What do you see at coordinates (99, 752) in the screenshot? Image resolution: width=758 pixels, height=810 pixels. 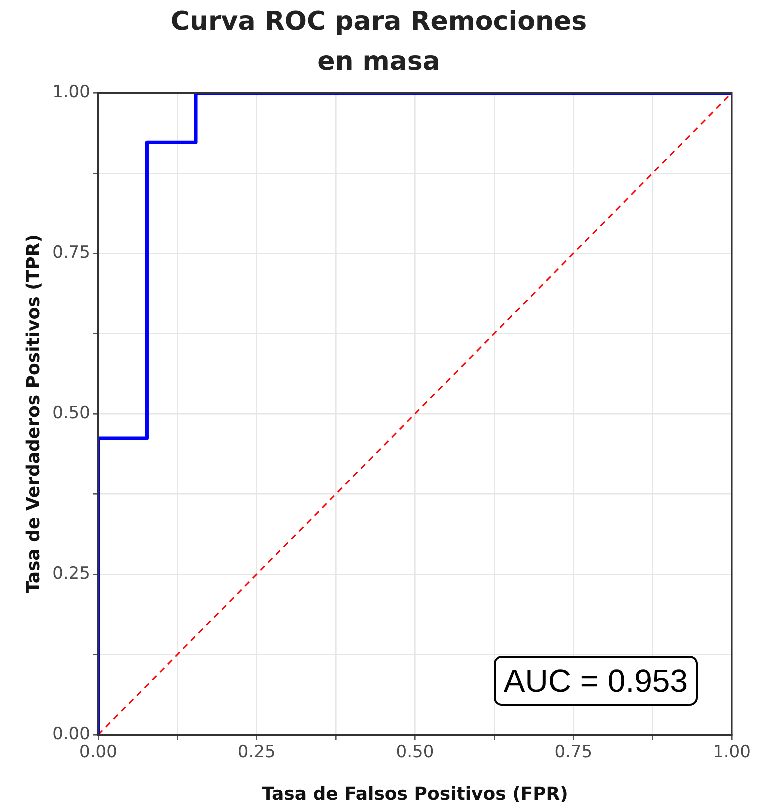 I see `x-tick-label: 0.00` at bounding box center [99, 752].